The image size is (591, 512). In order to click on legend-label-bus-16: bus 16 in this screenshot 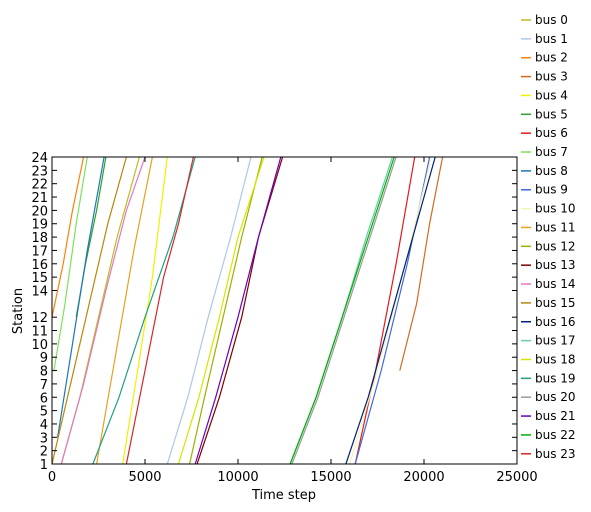, I will do `click(555, 322)`.